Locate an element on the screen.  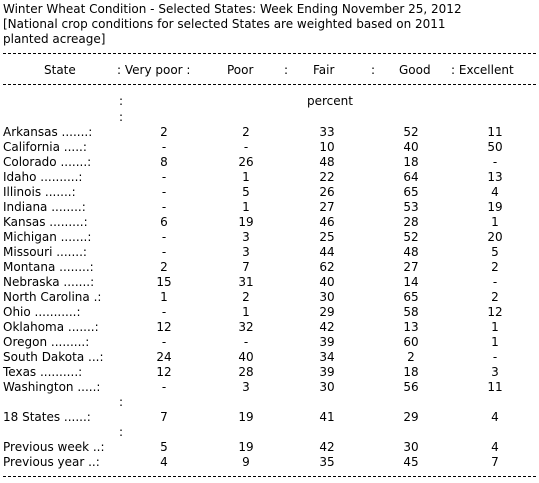
fair-value: 29 is located at coordinates (327, 312).